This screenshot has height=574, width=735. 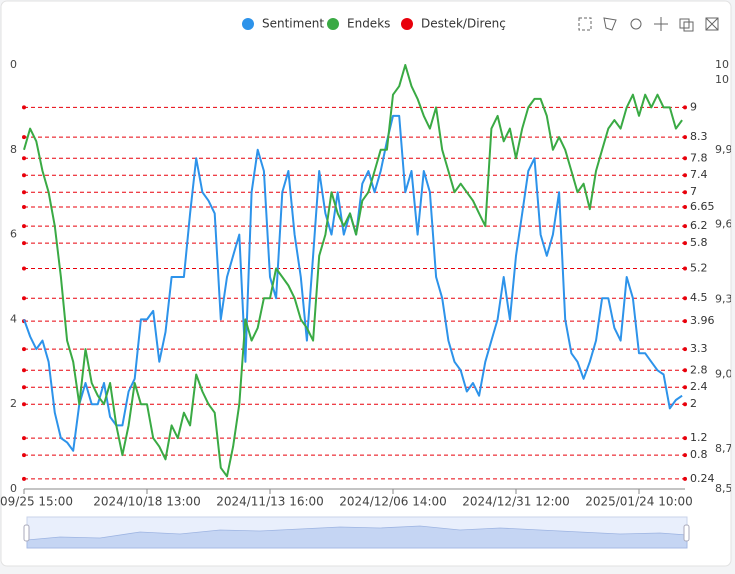 I want to click on toolbox, so click(x=648, y=24).